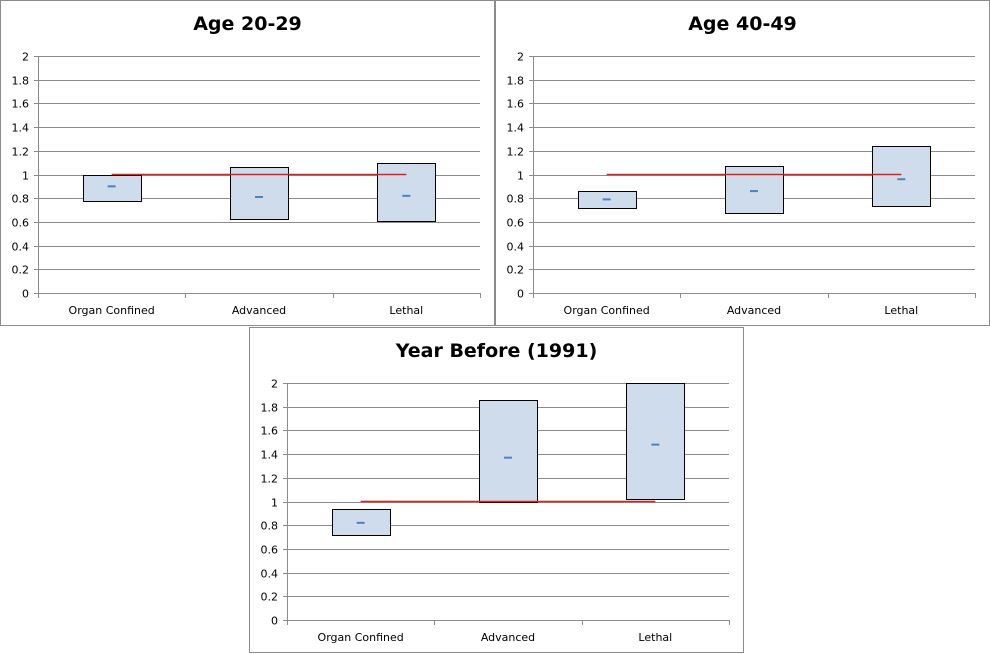  Describe the element at coordinates (247, 24) in the screenshot. I see `chart-title: Age 20-29` at that location.